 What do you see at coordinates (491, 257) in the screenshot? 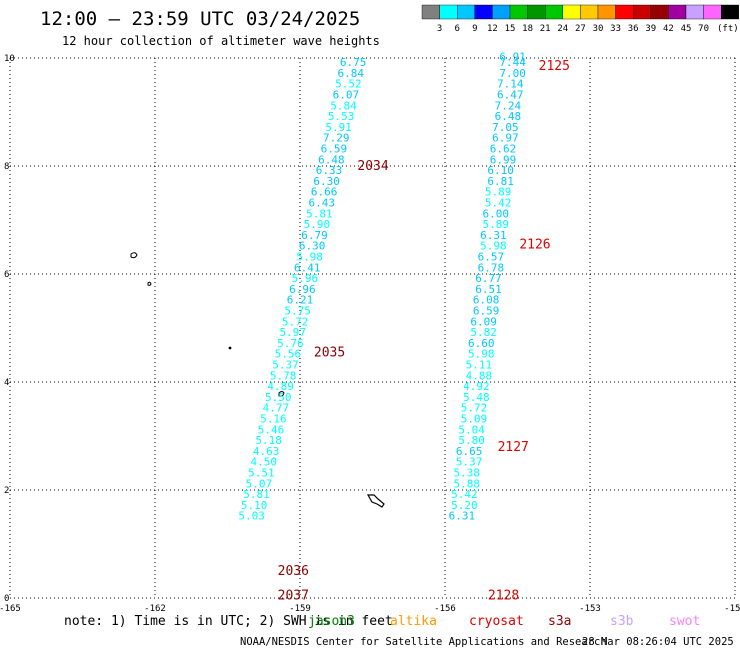
I see `wave-height-point: 6.57` at bounding box center [491, 257].